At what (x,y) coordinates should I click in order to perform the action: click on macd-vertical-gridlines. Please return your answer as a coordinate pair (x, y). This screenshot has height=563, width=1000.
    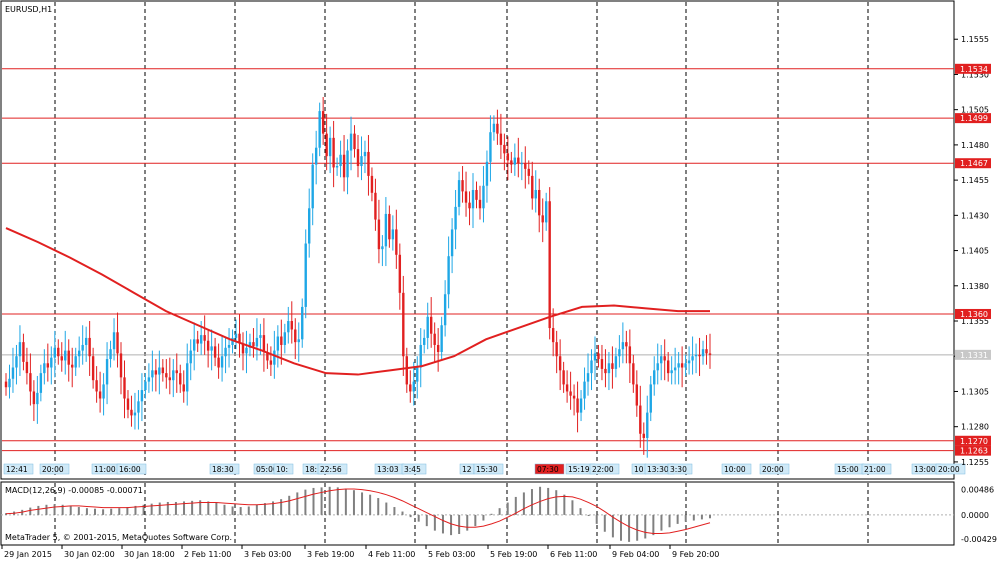
    Looking at the image, I should click on (461, 513).